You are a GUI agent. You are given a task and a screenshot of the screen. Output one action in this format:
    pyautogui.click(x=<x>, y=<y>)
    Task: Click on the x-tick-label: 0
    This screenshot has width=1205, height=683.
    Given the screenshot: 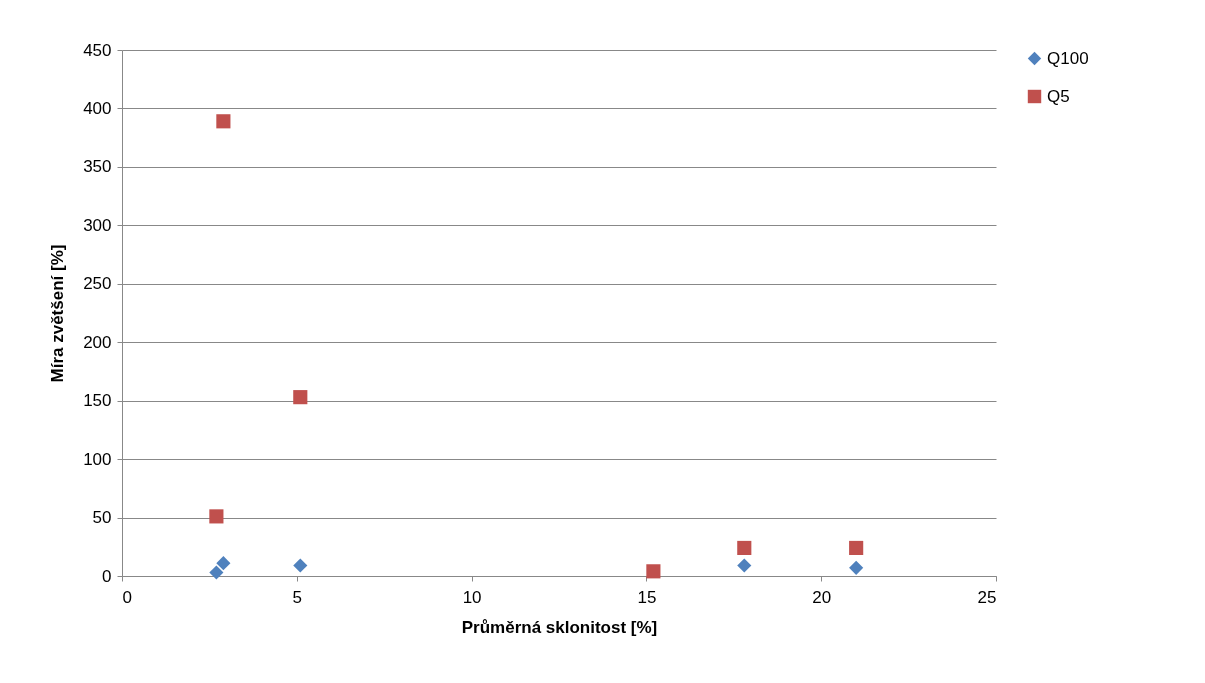 What is the action you would take?
    pyautogui.click(x=127, y=597)
    